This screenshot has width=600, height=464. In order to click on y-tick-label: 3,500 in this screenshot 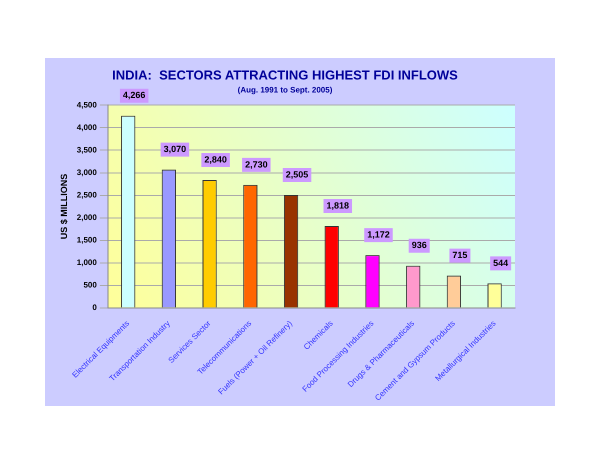, I will do `click(87, 149)`.